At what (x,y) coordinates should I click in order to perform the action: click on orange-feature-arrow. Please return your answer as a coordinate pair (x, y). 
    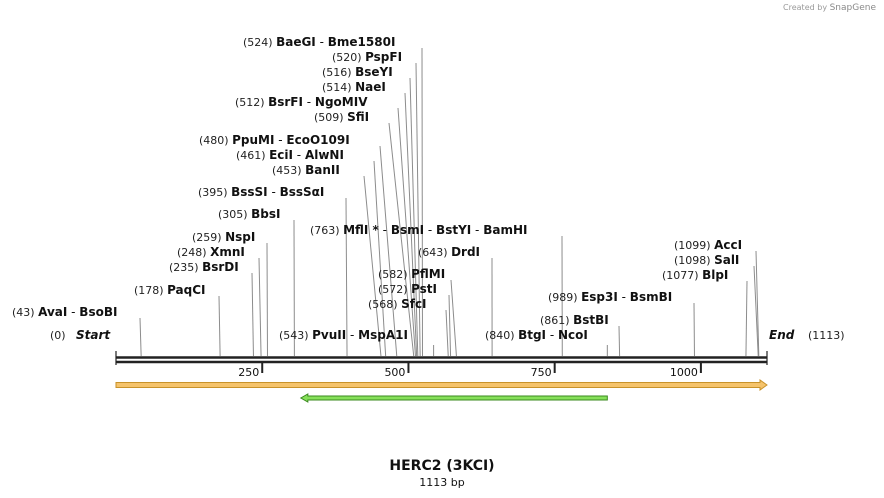
    Looking at the image, I should click on (441, 385).